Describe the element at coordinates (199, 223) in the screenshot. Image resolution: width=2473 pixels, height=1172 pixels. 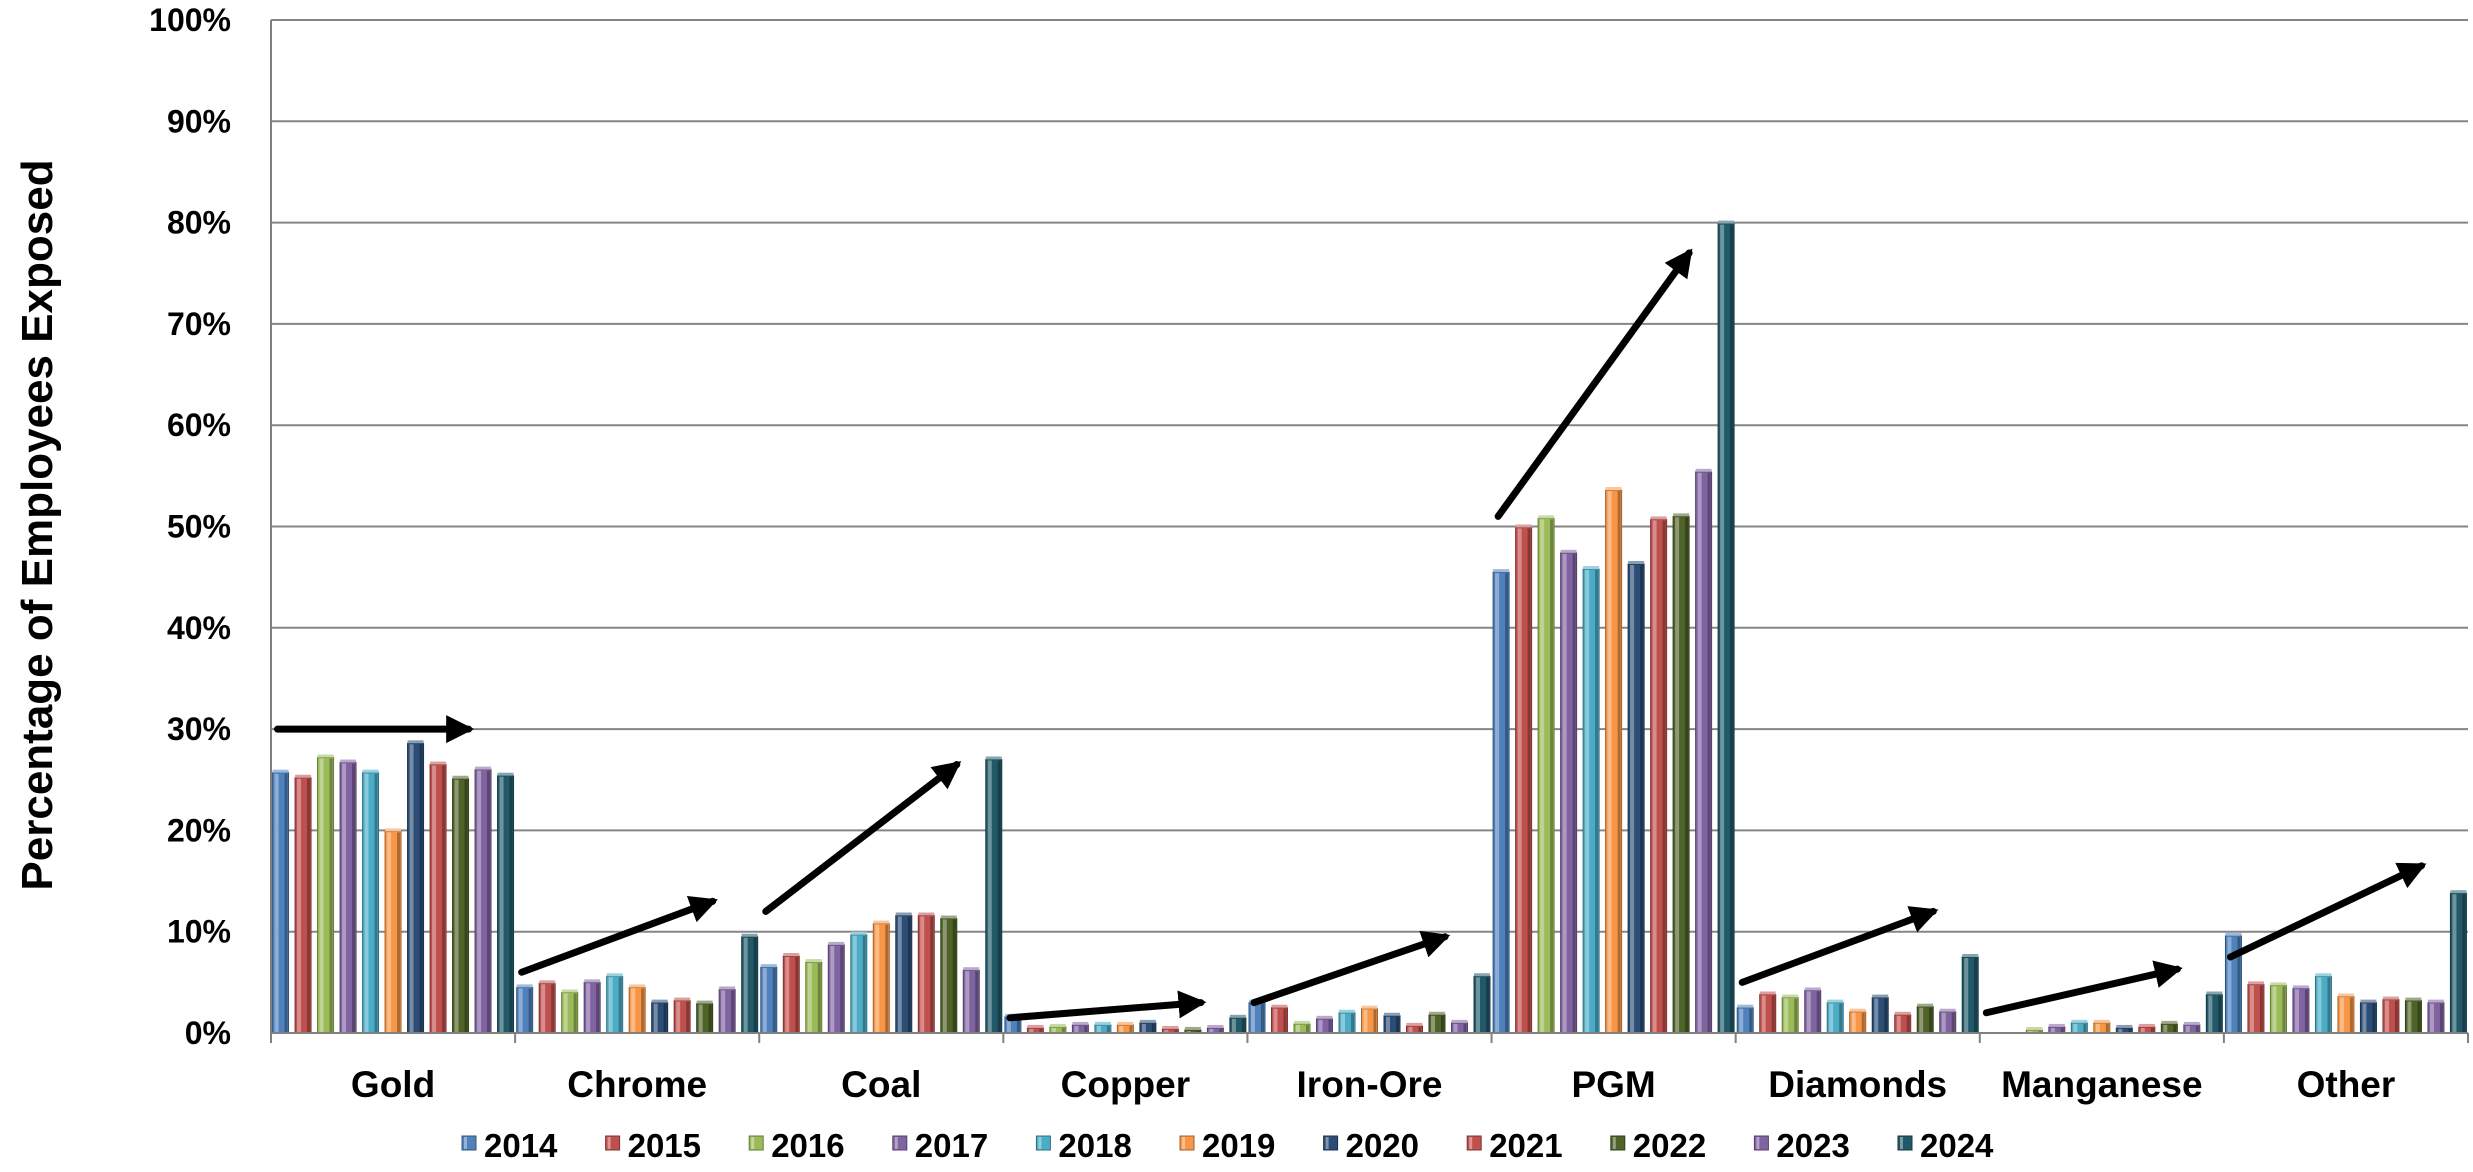
I see `y-tick-label: 80%` at that location.